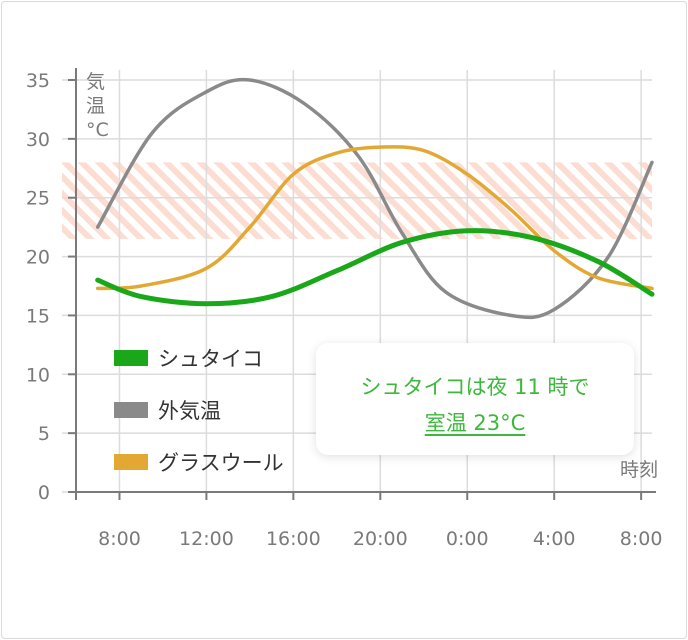  What do you see at coordinates (380, 539) in the screenshot?
I see `x-tick-label: 20:00` at bounding box center [380, 539].